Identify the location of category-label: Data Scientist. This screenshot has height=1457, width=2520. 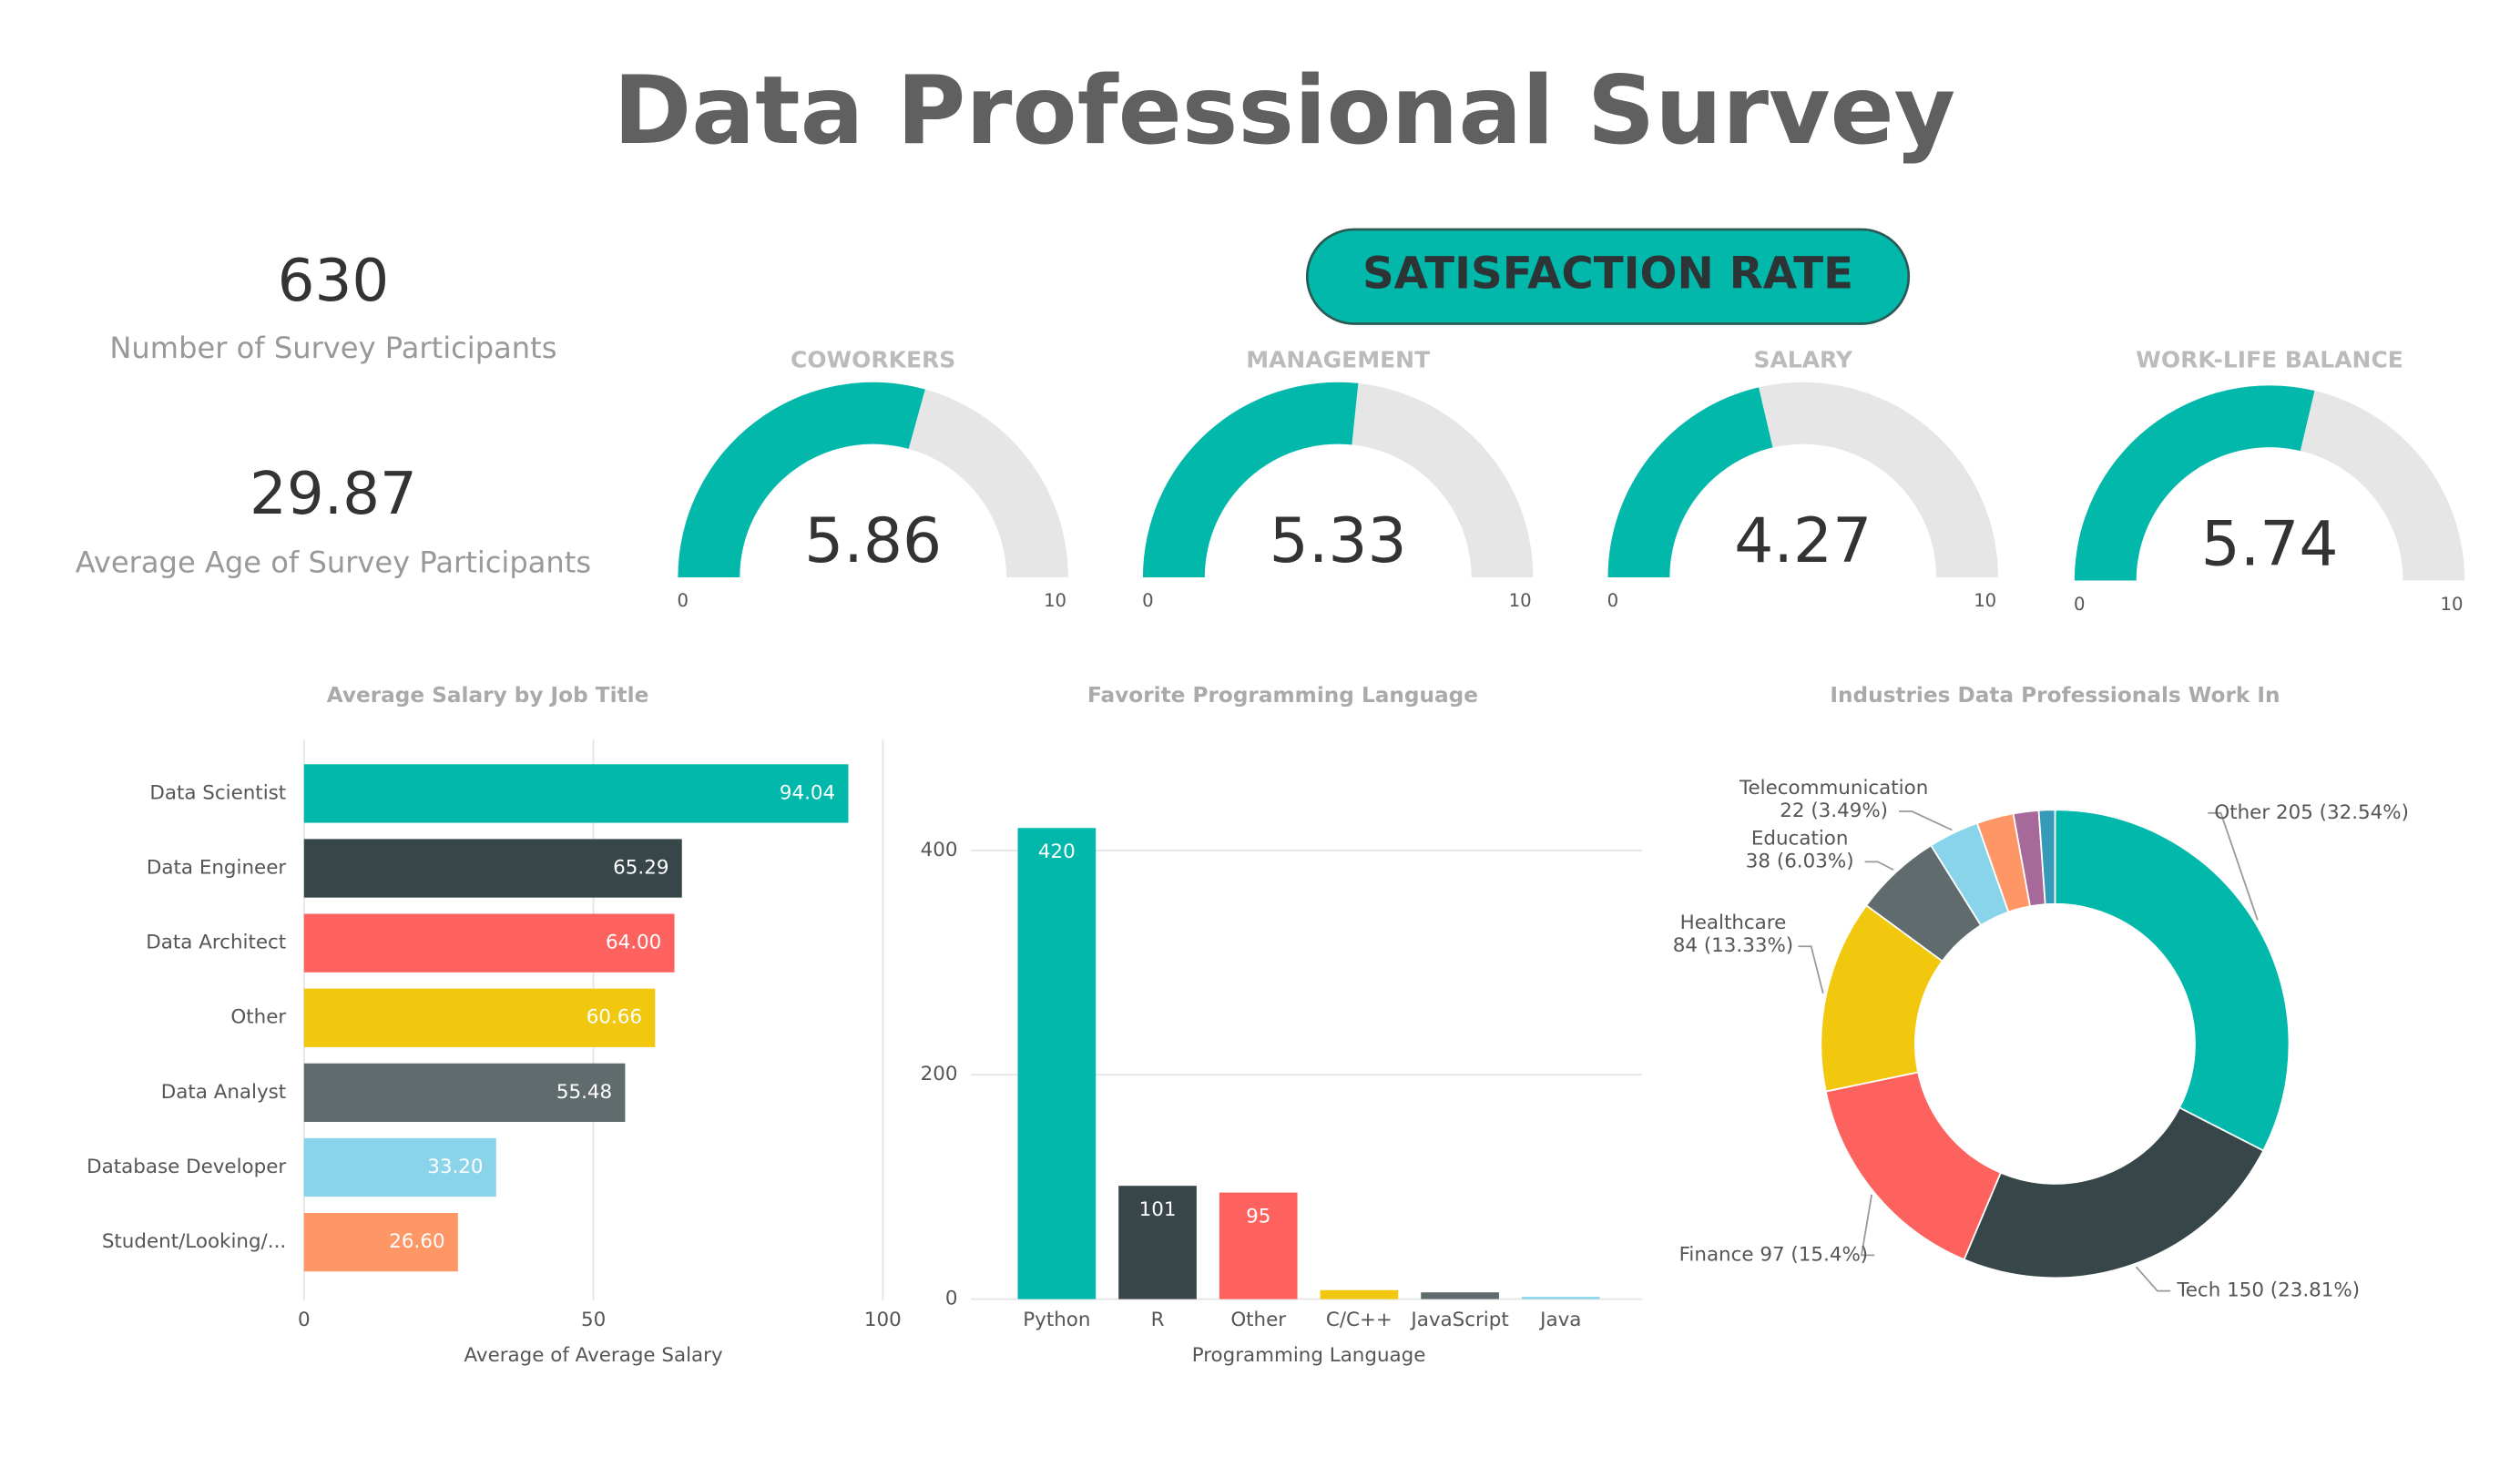
(217, 793).